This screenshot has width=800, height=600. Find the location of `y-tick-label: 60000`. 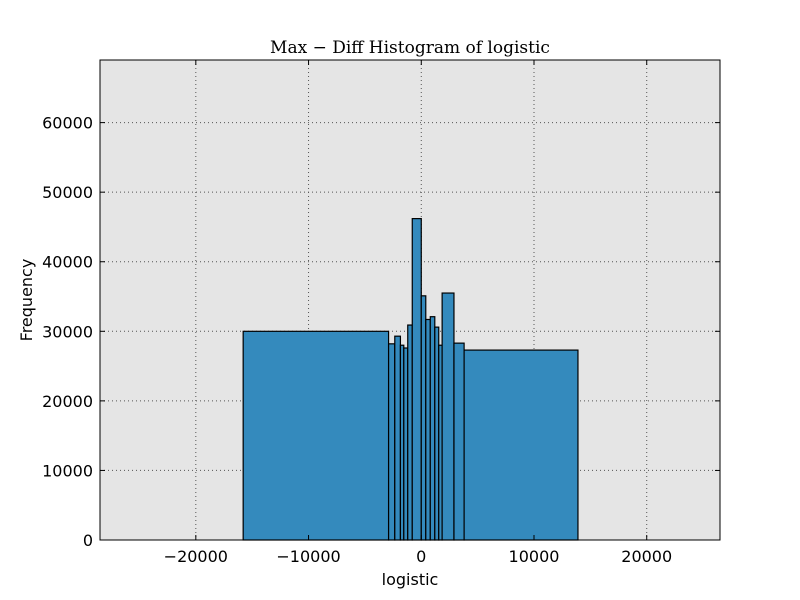

y-tick-label: 60000 is located at coordinates (67, 123).